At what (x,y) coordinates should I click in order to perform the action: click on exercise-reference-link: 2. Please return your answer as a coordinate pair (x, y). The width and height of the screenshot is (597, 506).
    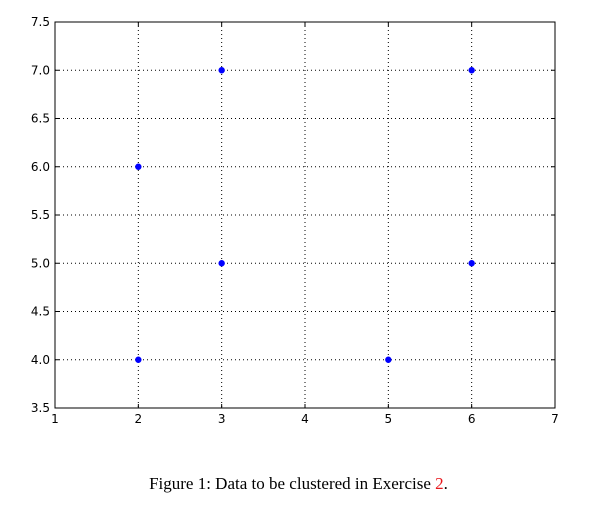
    Looking at the image, I should click on (439, 483).